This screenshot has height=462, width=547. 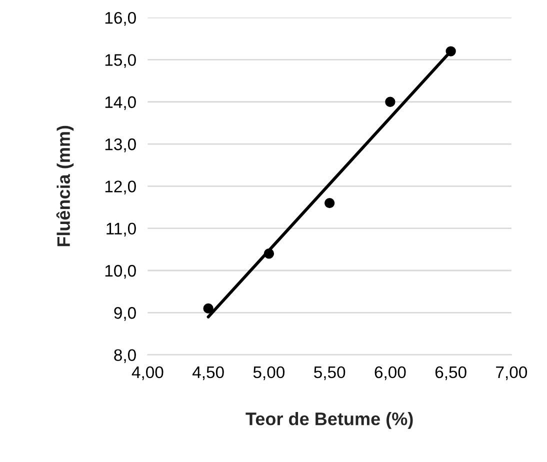 I want to click on y-tick-label: 15,0, so click(x=120, y=61).